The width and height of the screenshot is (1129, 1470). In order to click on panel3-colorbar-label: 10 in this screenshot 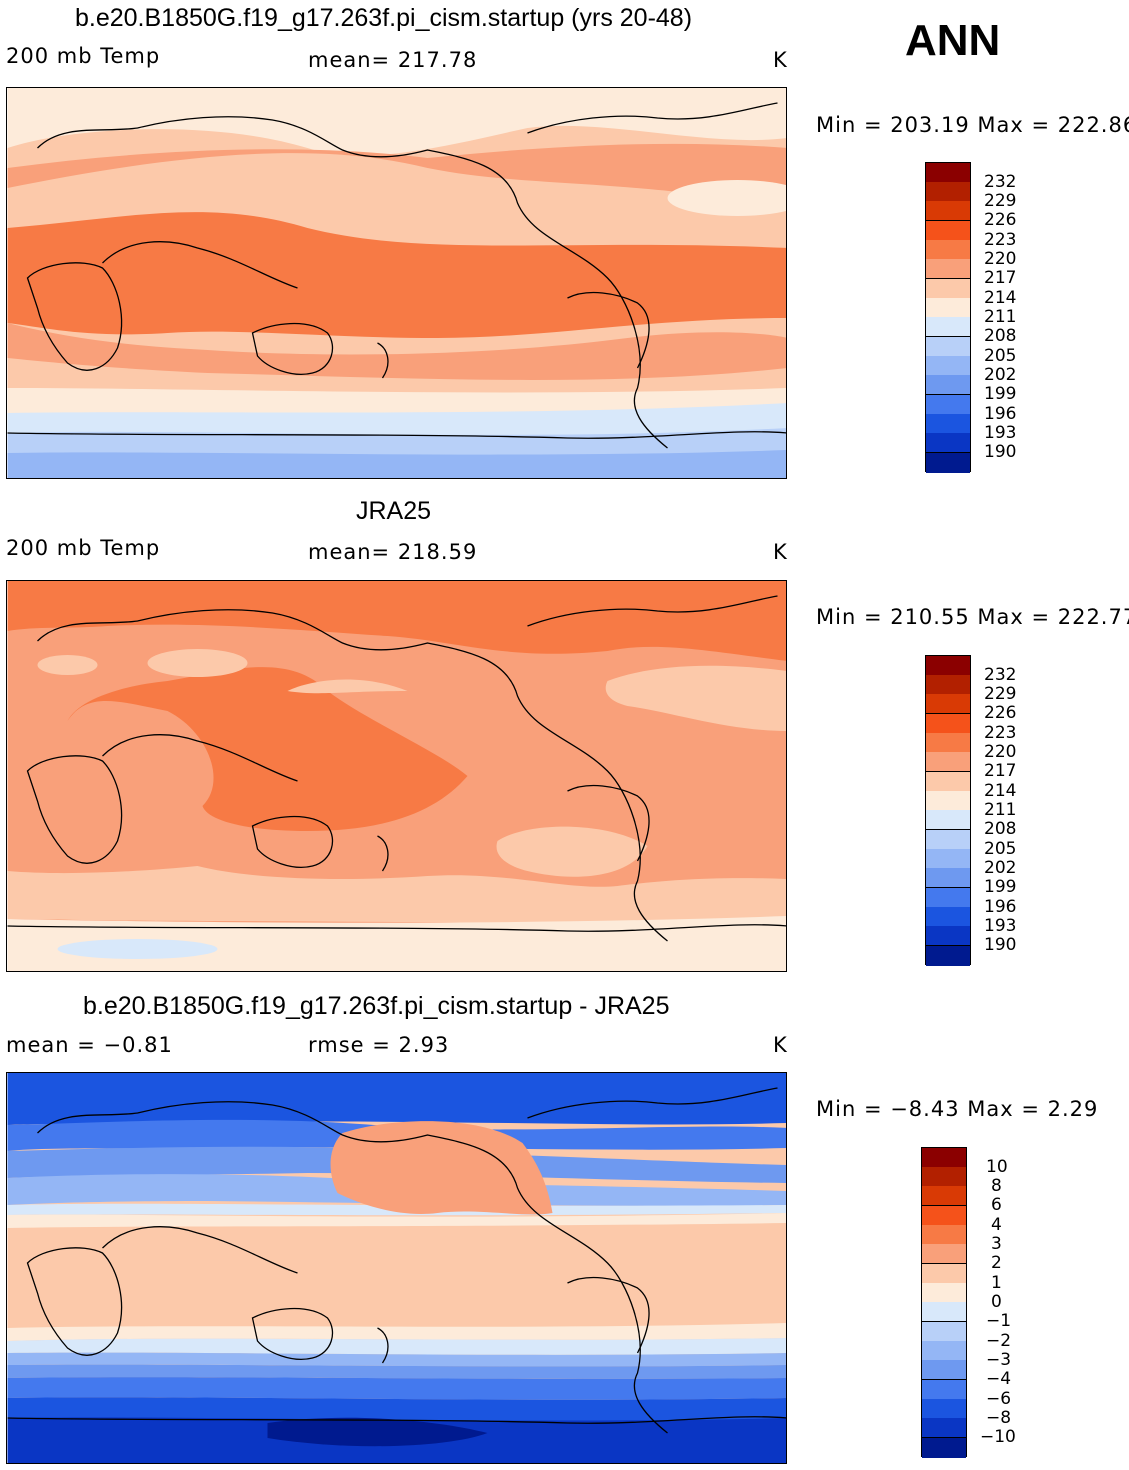, I will do `click(997, 1167)`.